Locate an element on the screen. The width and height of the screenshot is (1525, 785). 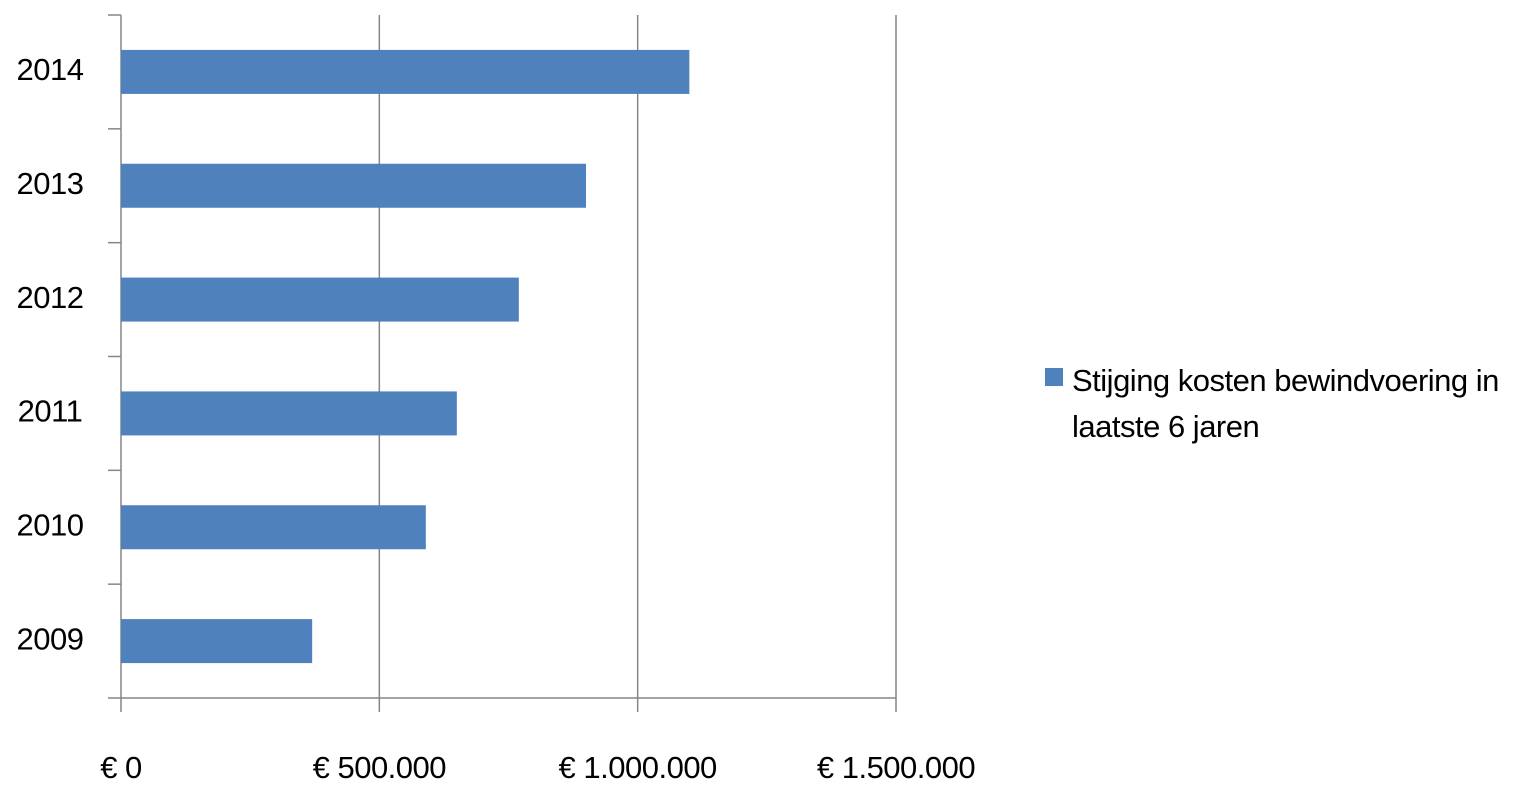
y-tick-label: 2011 is located at coordinates (50, 411).